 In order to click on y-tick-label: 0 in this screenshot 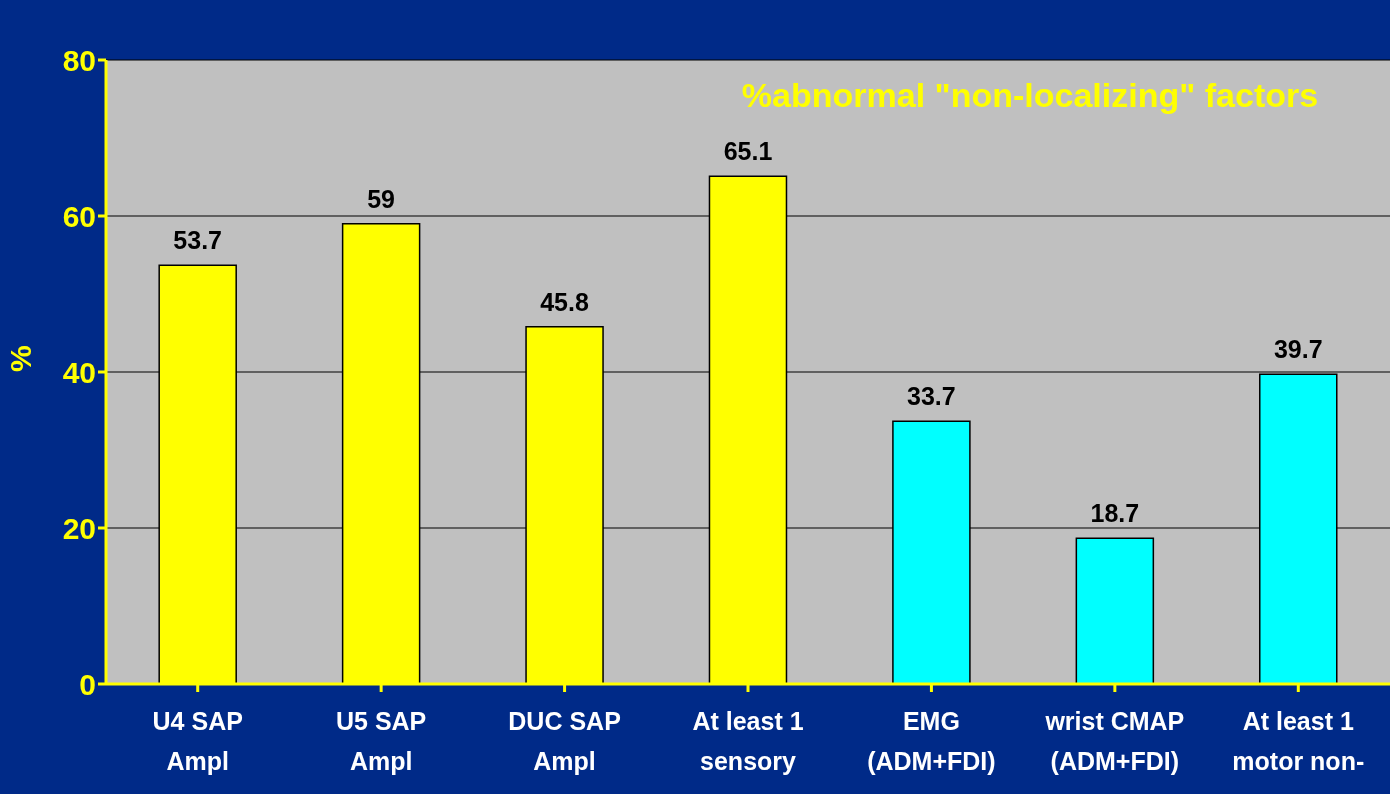, I will do `click(87, 684)`.